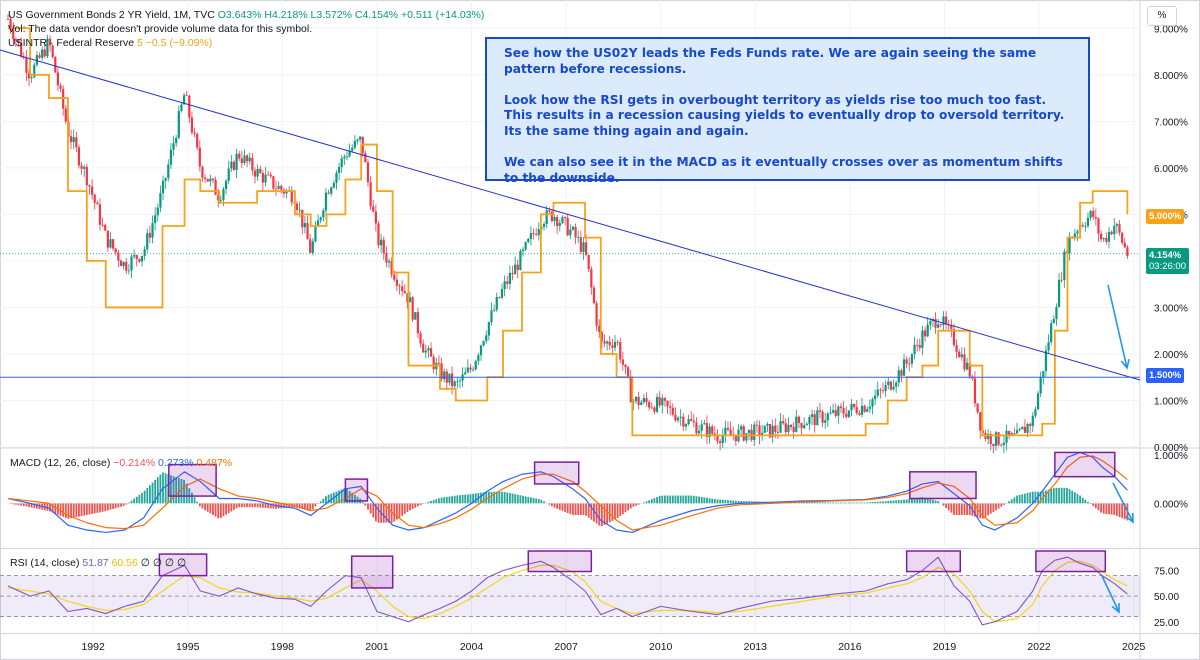  I want to click on rsi-tick-label: 50.00, so click(1166, 597).